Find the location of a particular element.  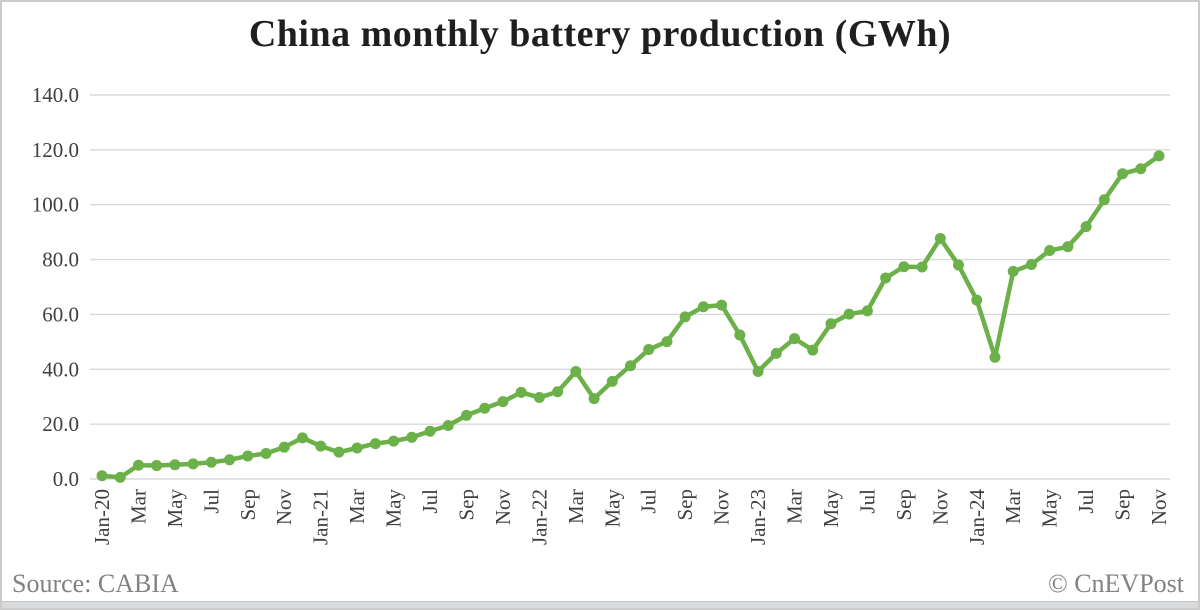

chart-footer: Source: CABIA © CnEVPost is located at coordinates (600, 583).